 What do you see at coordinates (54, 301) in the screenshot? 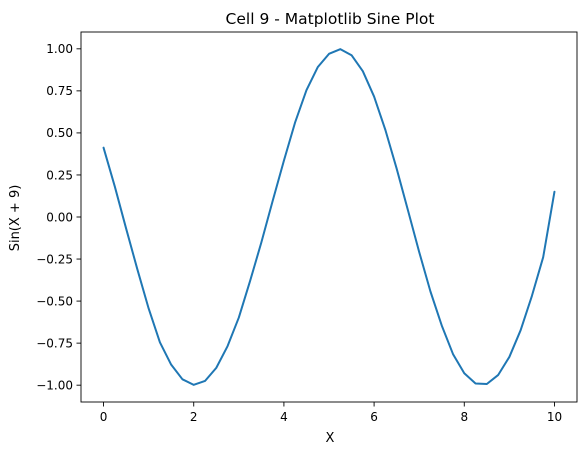
I see `y-tick-label: −0.50` at bounding box center [54, 301].